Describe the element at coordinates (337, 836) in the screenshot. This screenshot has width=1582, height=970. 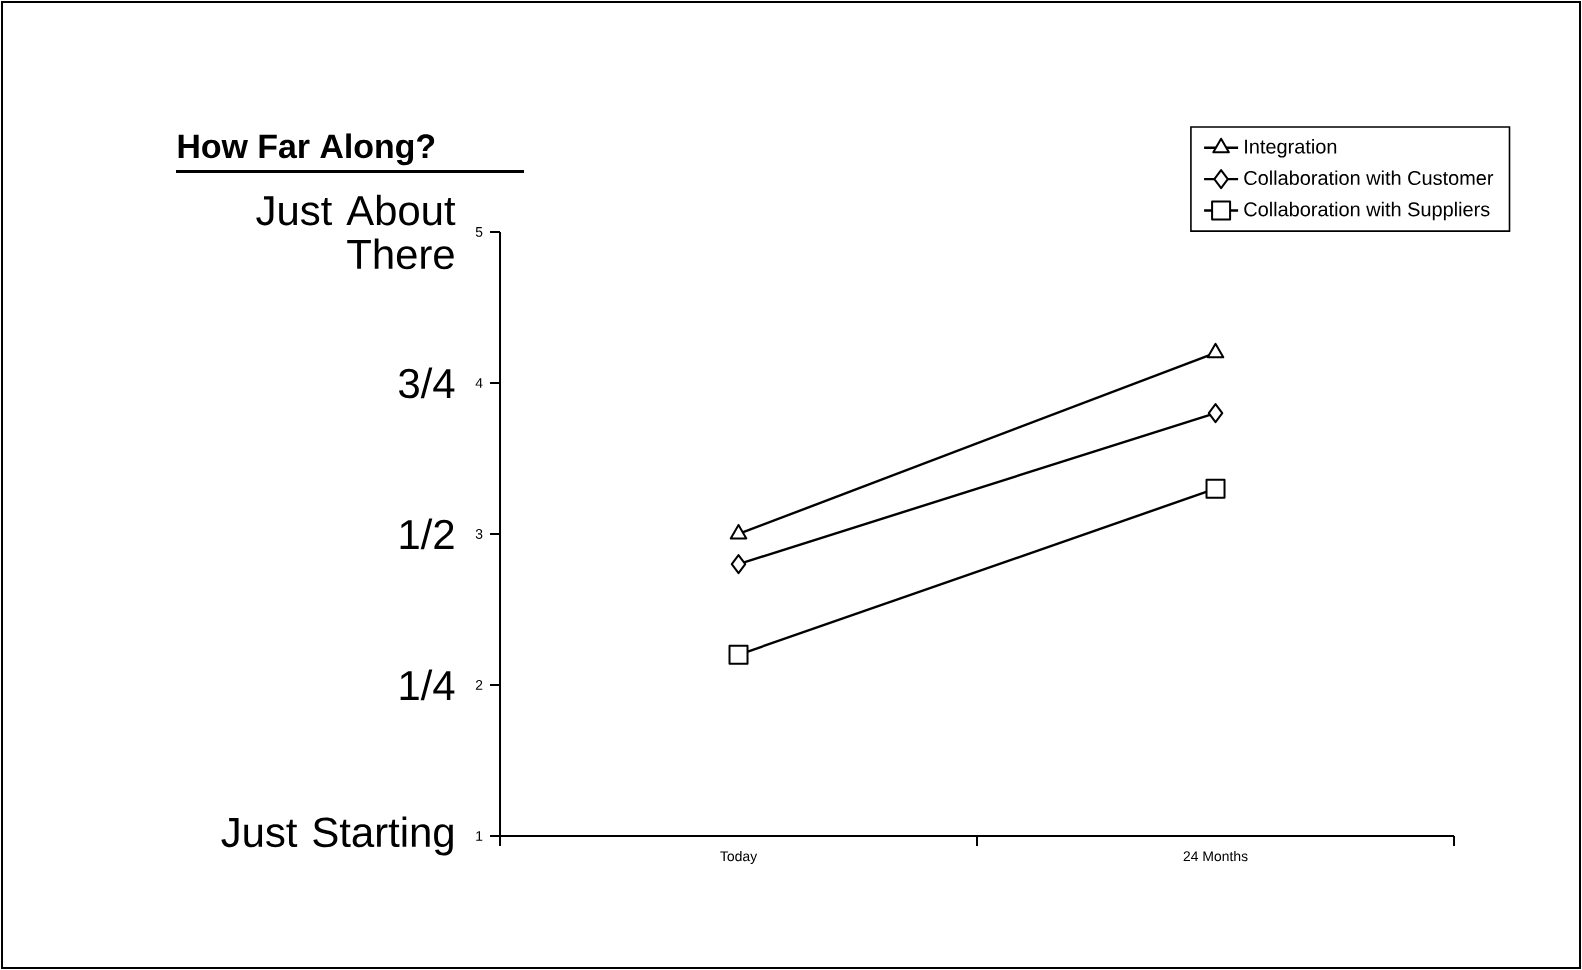
I see `text: Just Starting` at that location.